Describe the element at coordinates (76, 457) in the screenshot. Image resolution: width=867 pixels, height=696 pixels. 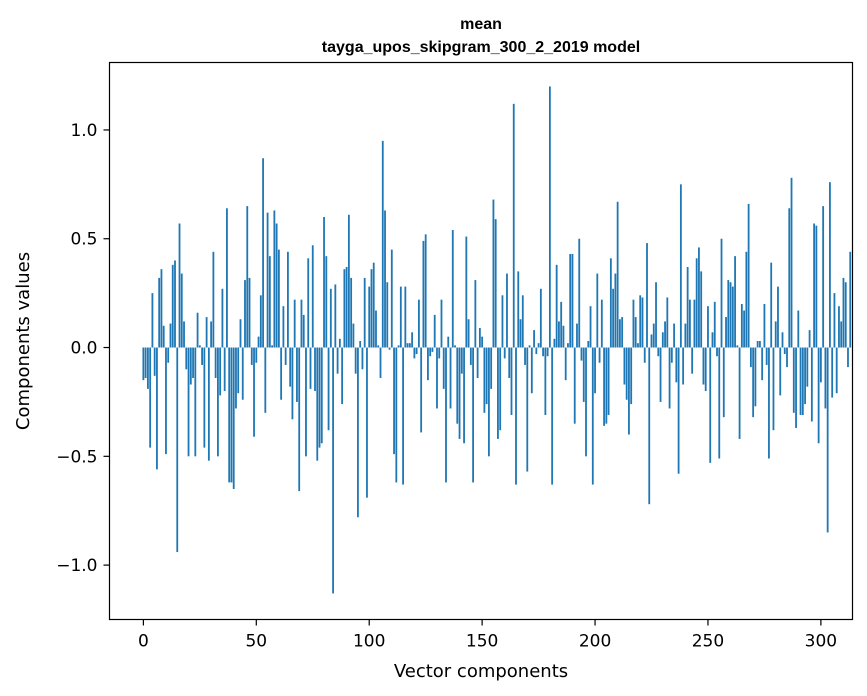
I see `y-tick-label: −0.5` at that location.